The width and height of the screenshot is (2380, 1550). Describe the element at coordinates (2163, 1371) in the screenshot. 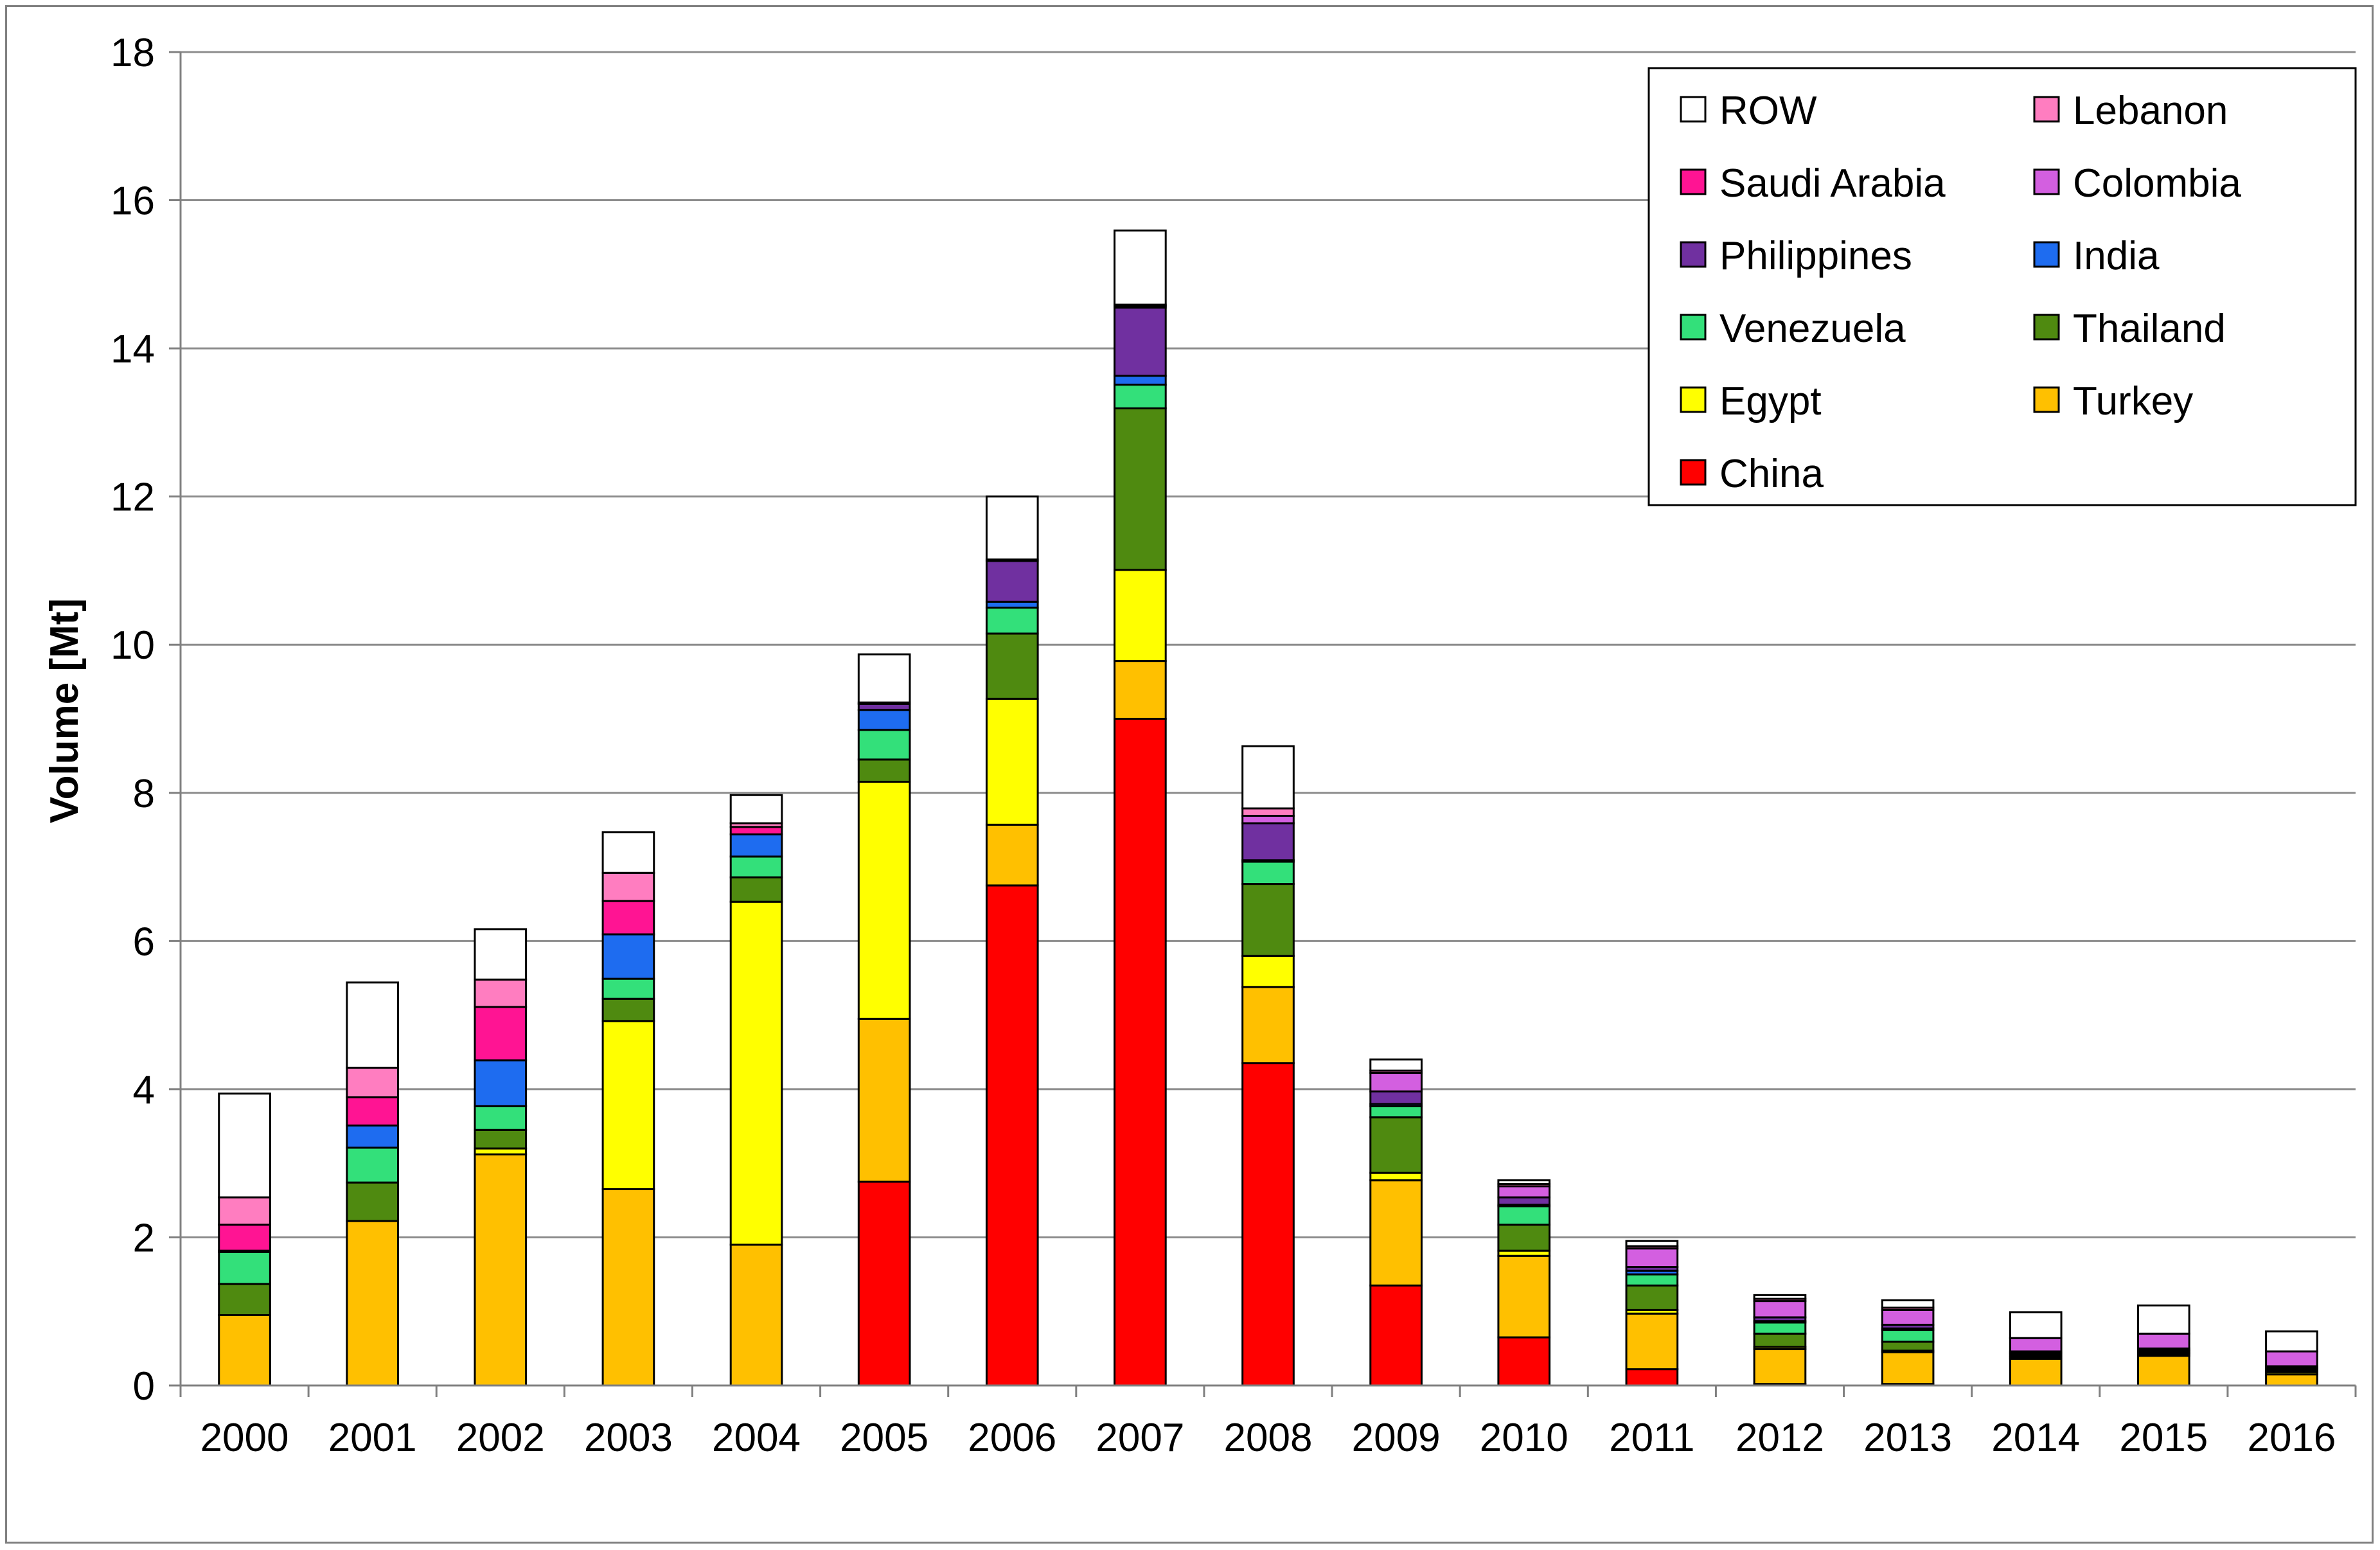

I see `bar-segment-turkey-2015` at that location.